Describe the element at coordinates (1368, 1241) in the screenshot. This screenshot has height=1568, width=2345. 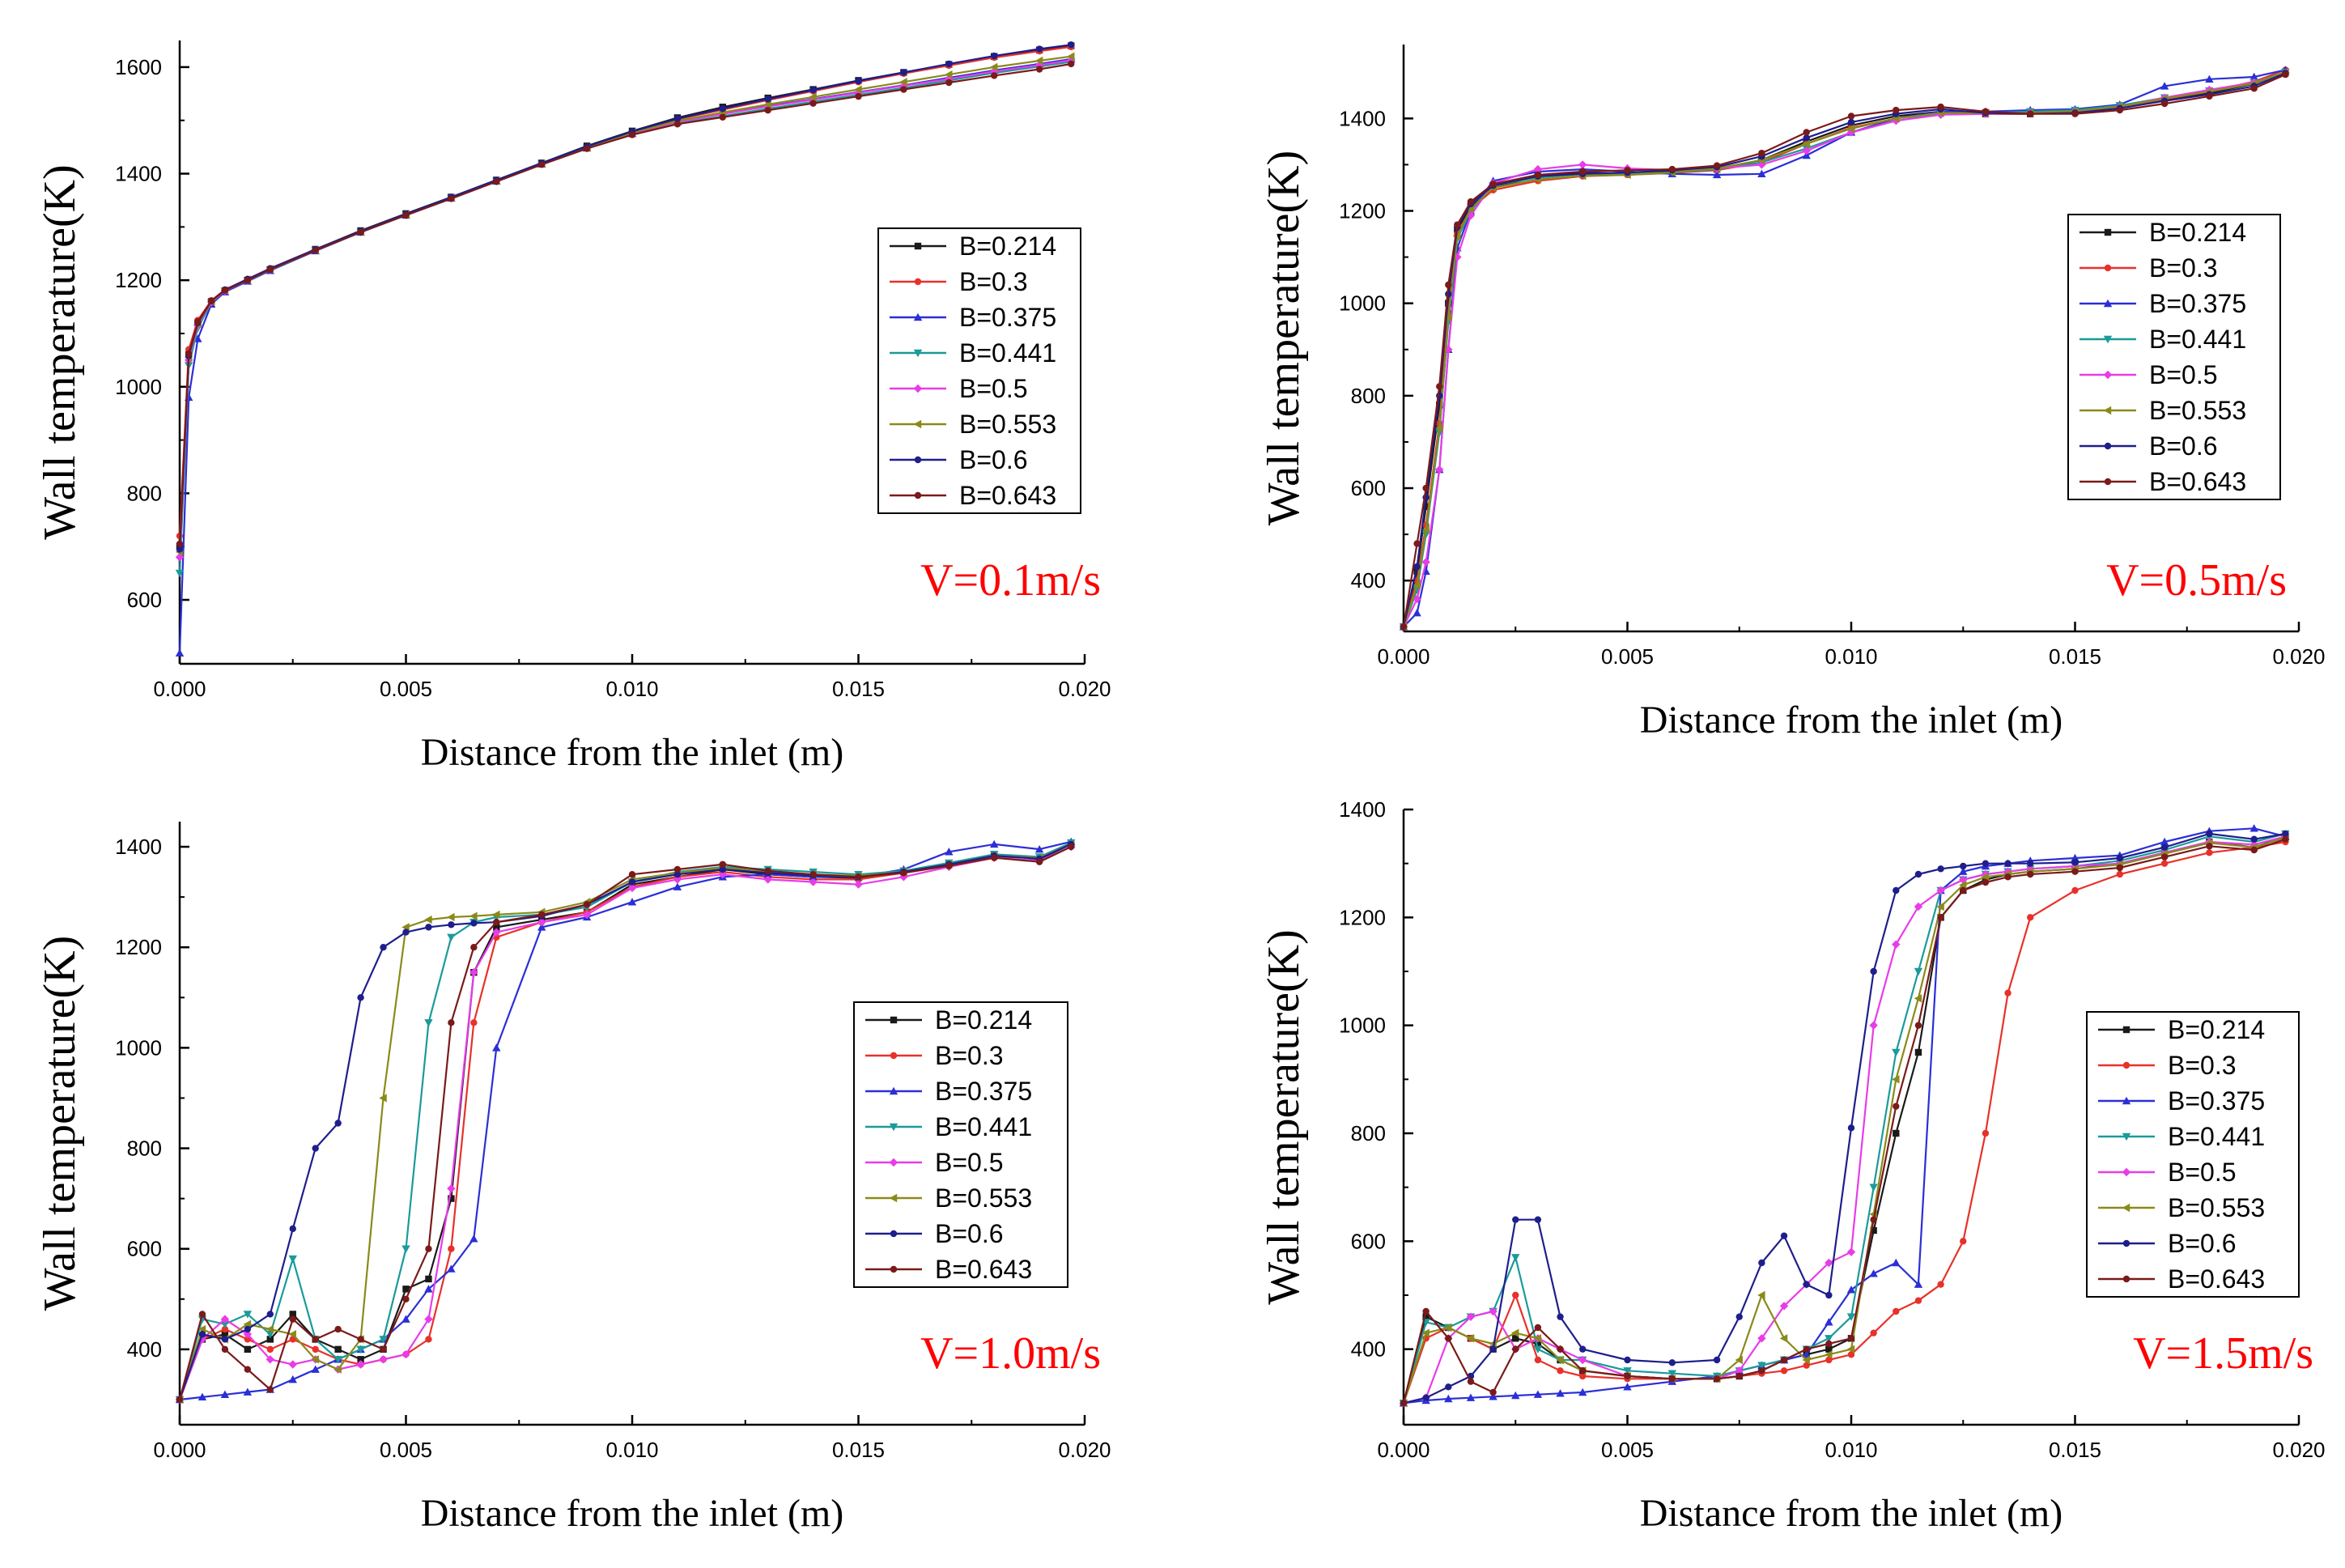
I see `y-tick-label: 600` at that location.